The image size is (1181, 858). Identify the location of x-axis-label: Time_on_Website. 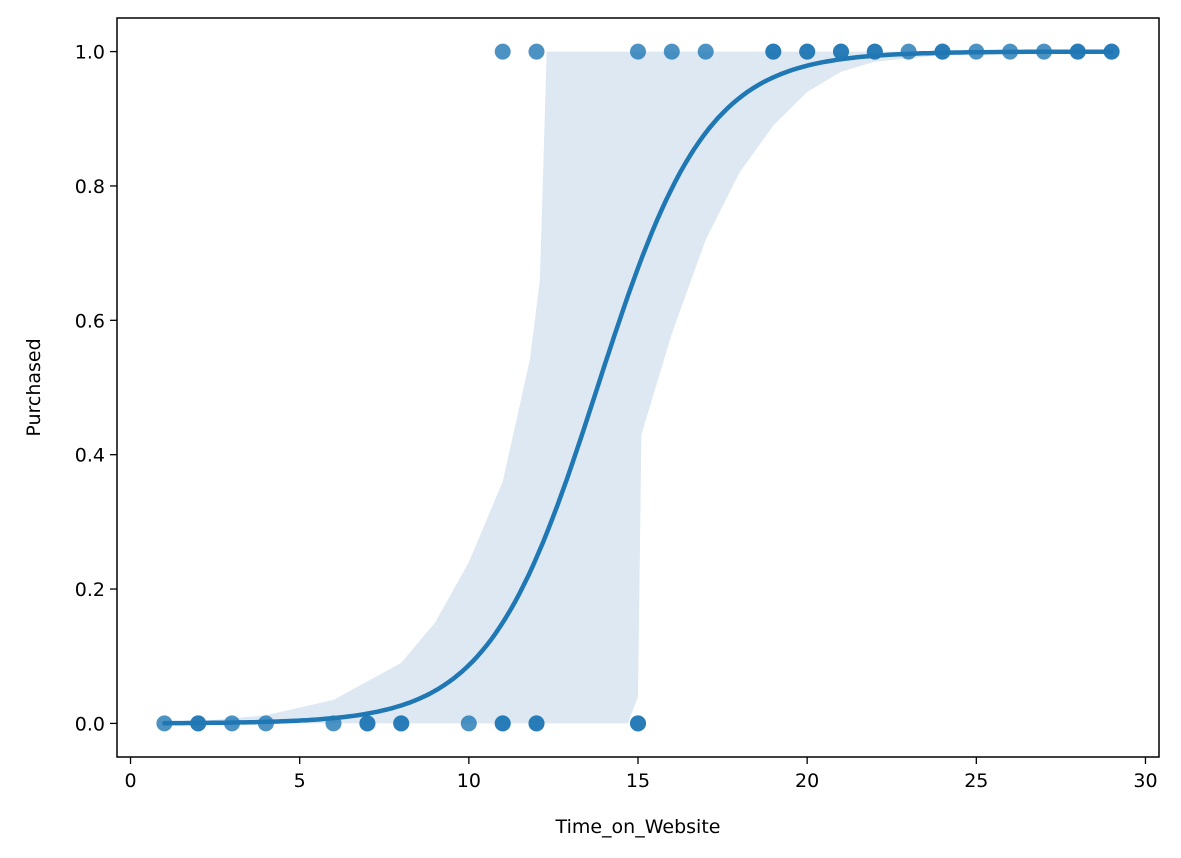
(638, 827).